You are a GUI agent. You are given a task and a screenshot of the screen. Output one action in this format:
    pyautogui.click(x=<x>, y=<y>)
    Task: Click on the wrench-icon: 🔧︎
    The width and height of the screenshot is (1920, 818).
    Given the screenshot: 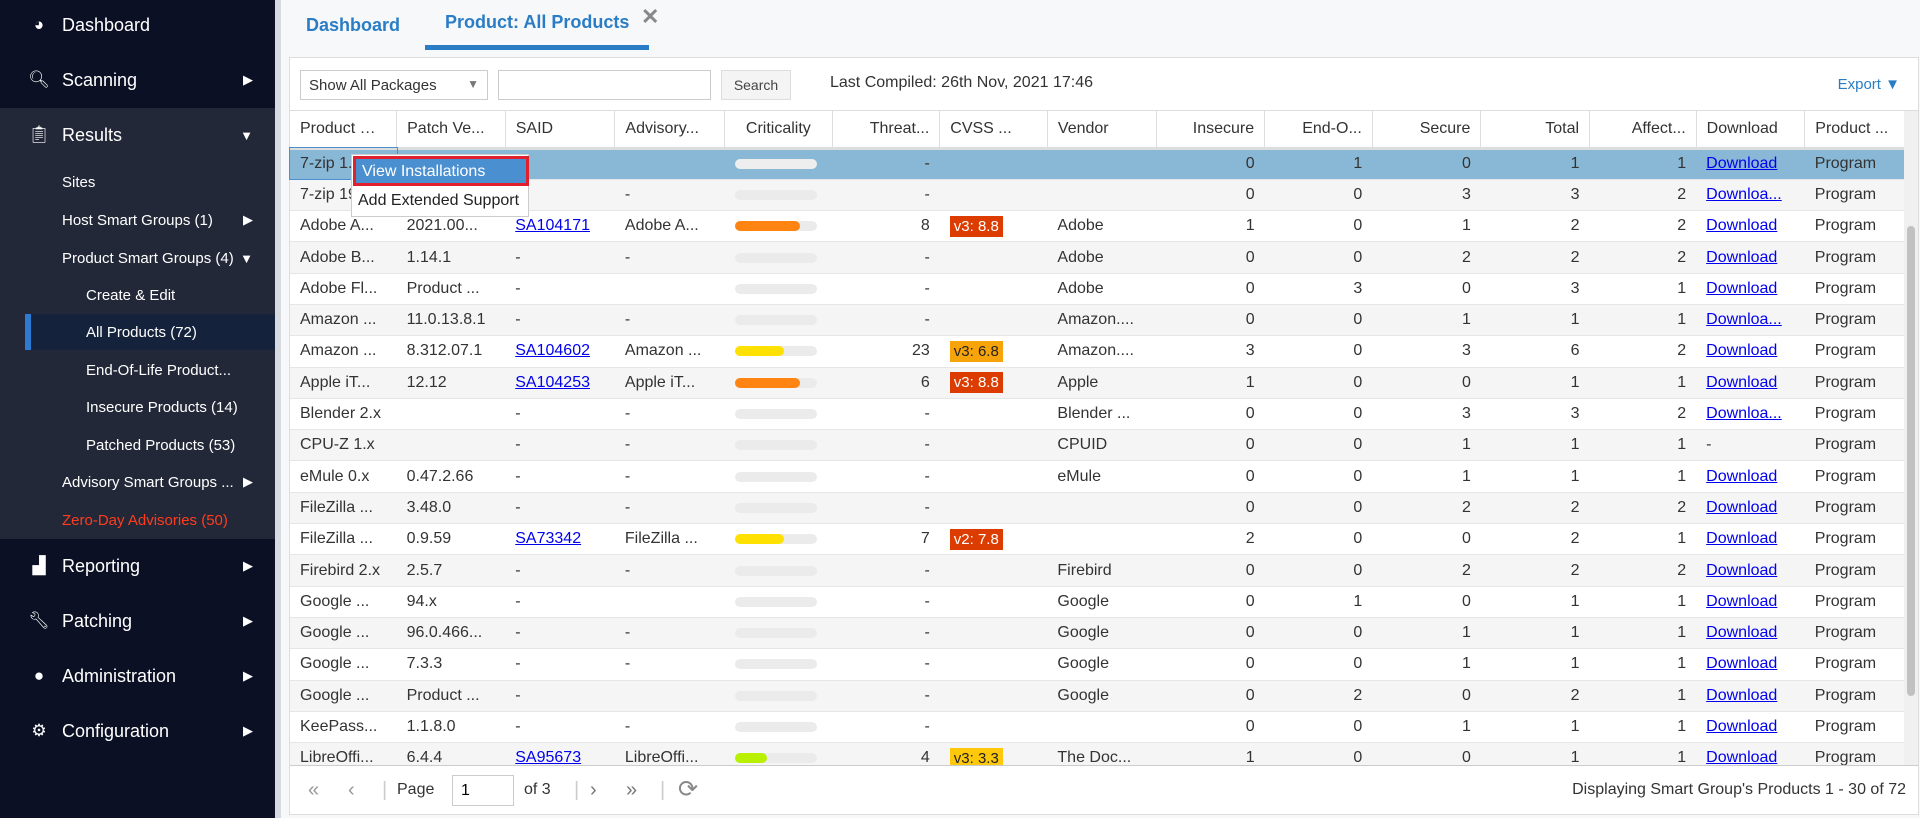 What is the action you would take?
    pyautogui.click(x=39, y=620)
    